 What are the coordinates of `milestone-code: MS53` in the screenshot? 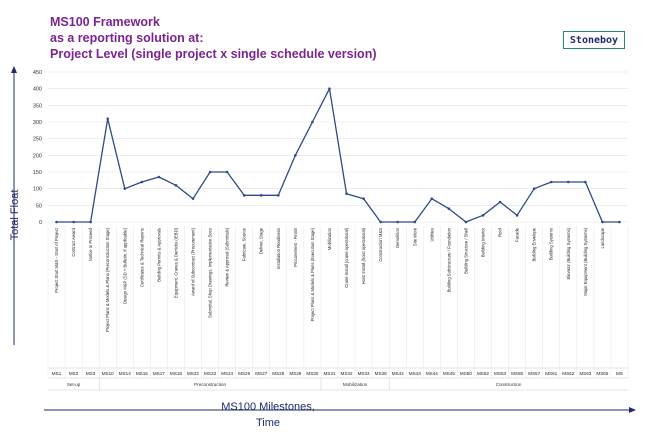 It's located at (500, 373).